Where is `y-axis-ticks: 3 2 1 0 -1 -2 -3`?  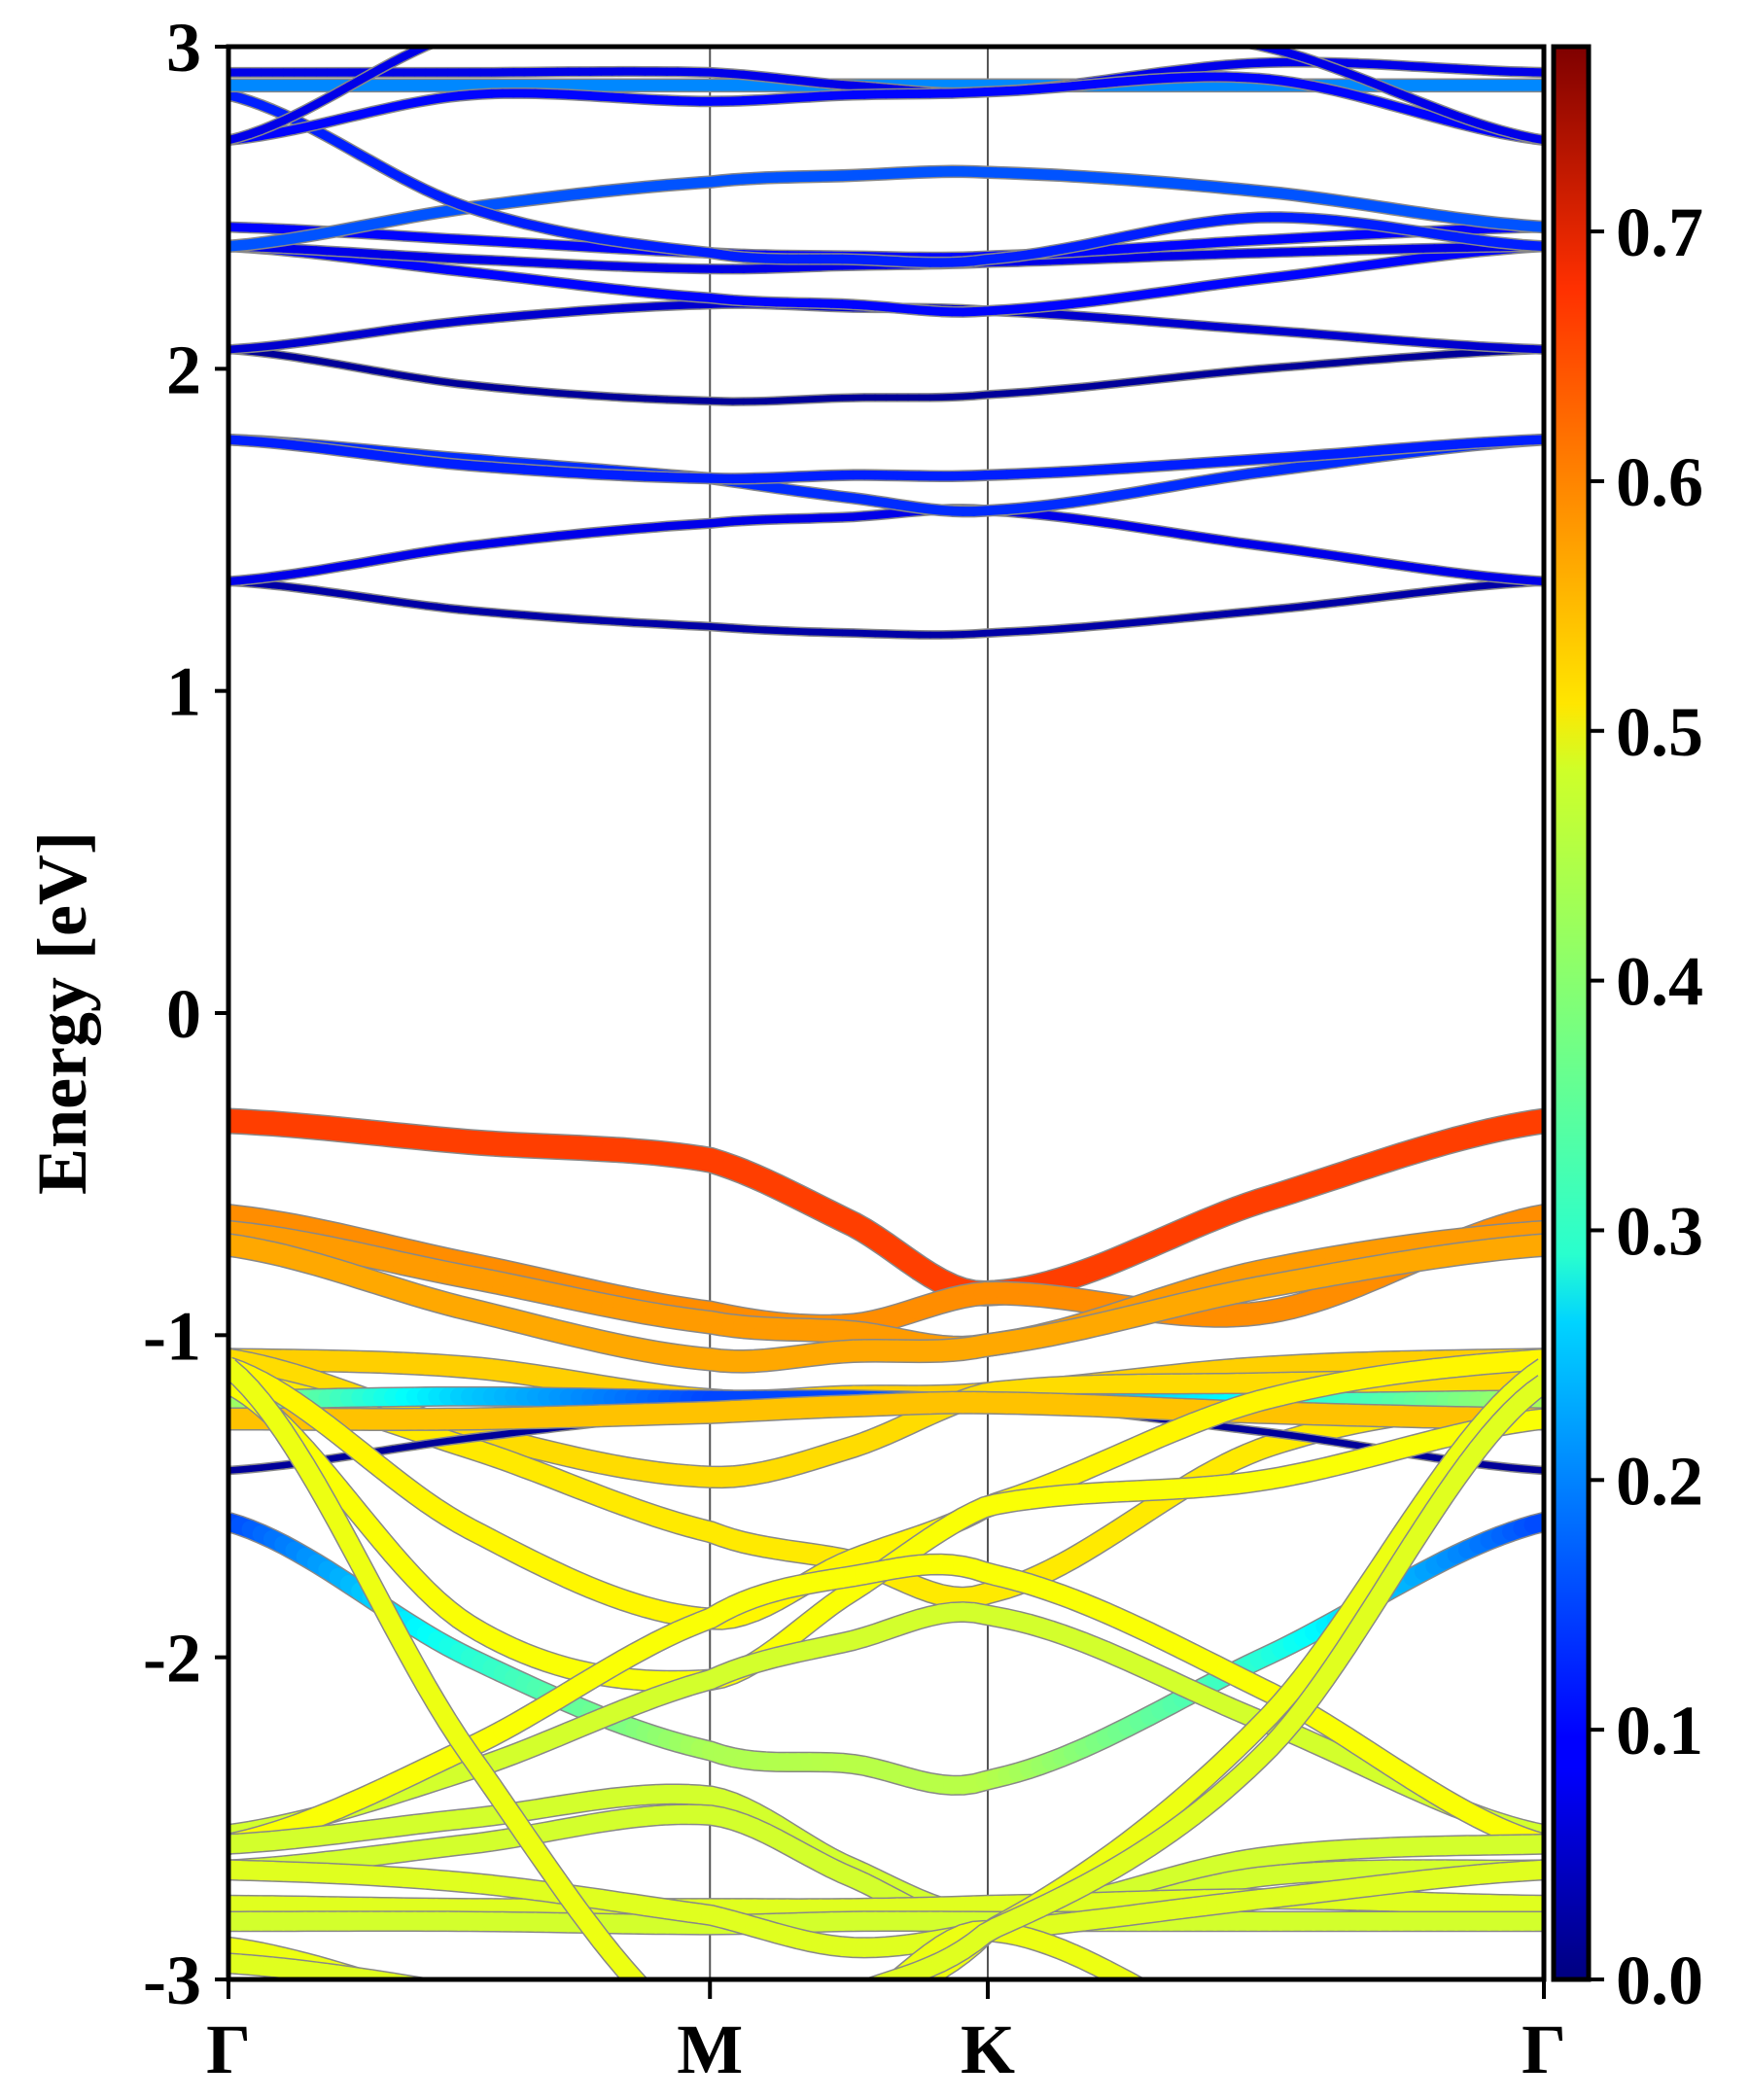 y-axis-ticks: 3 2 1 0 -1 -2 -3 is located at coordinates (185, 1014).